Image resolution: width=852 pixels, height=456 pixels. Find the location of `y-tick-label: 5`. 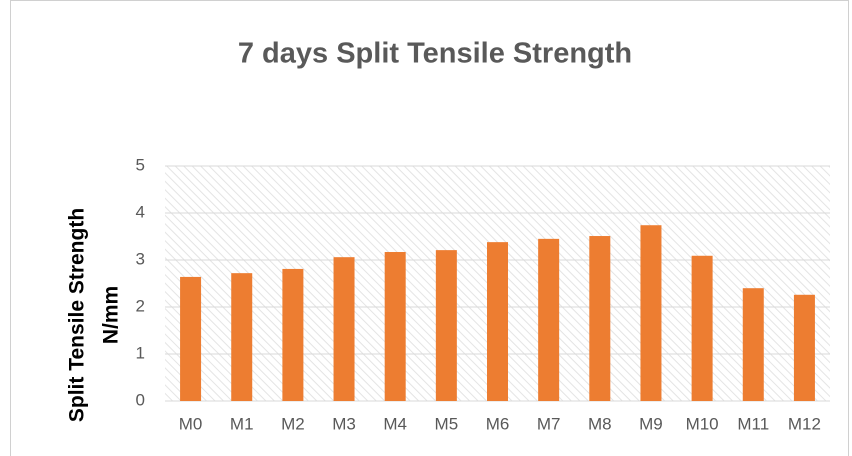

y-tick-label: 5 is located at coordinates (140, 164).